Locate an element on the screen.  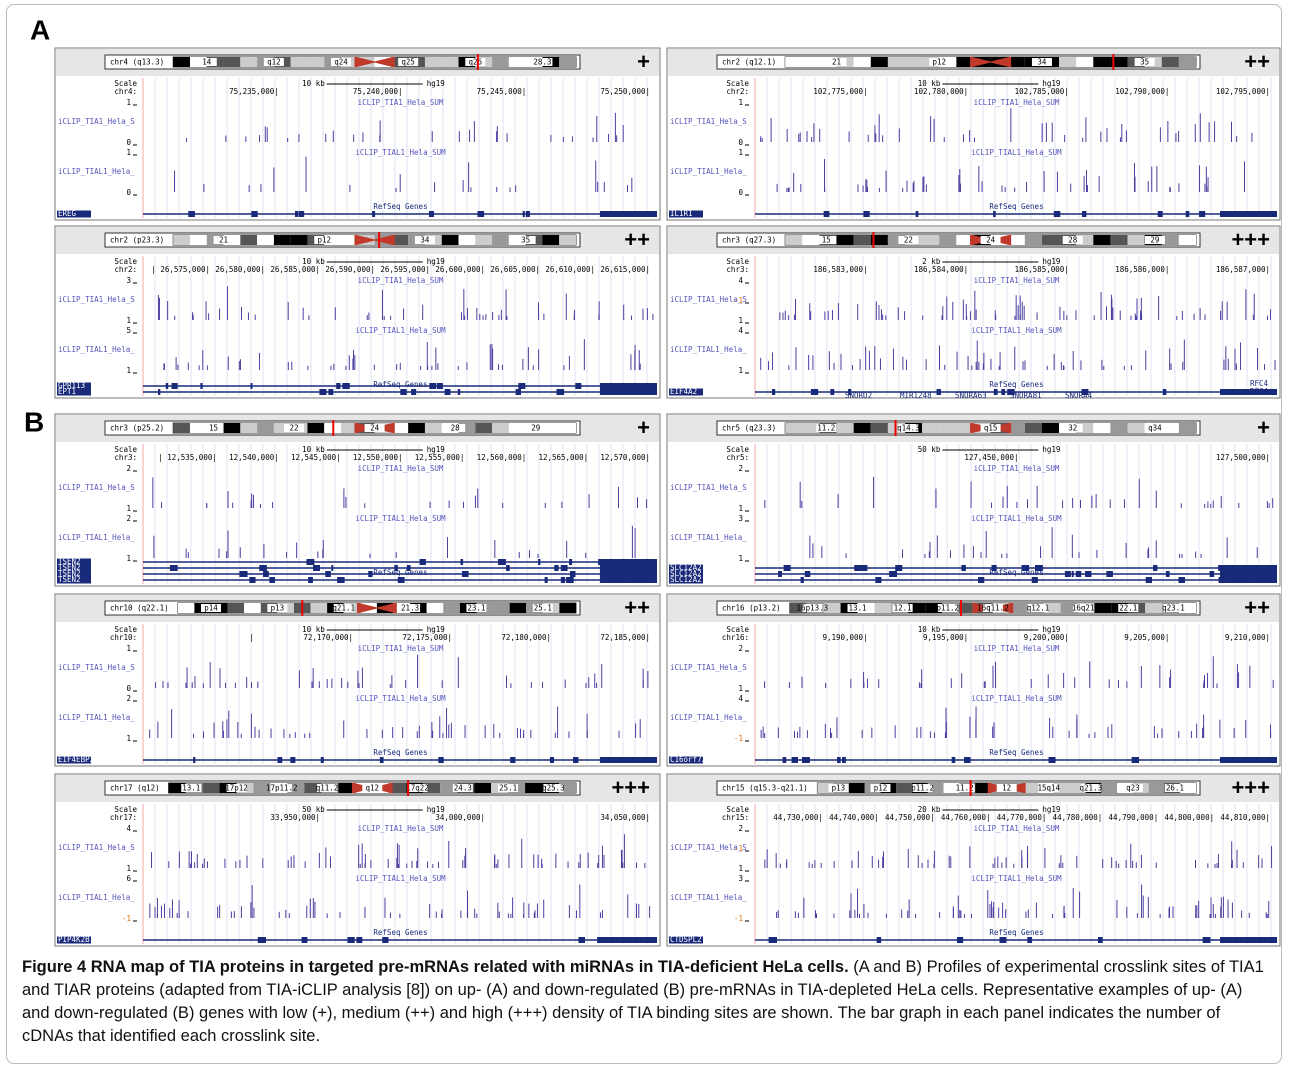
track-side-label: iCLIP_TIAL1_Hela_ is located at coordinates (708, 171).